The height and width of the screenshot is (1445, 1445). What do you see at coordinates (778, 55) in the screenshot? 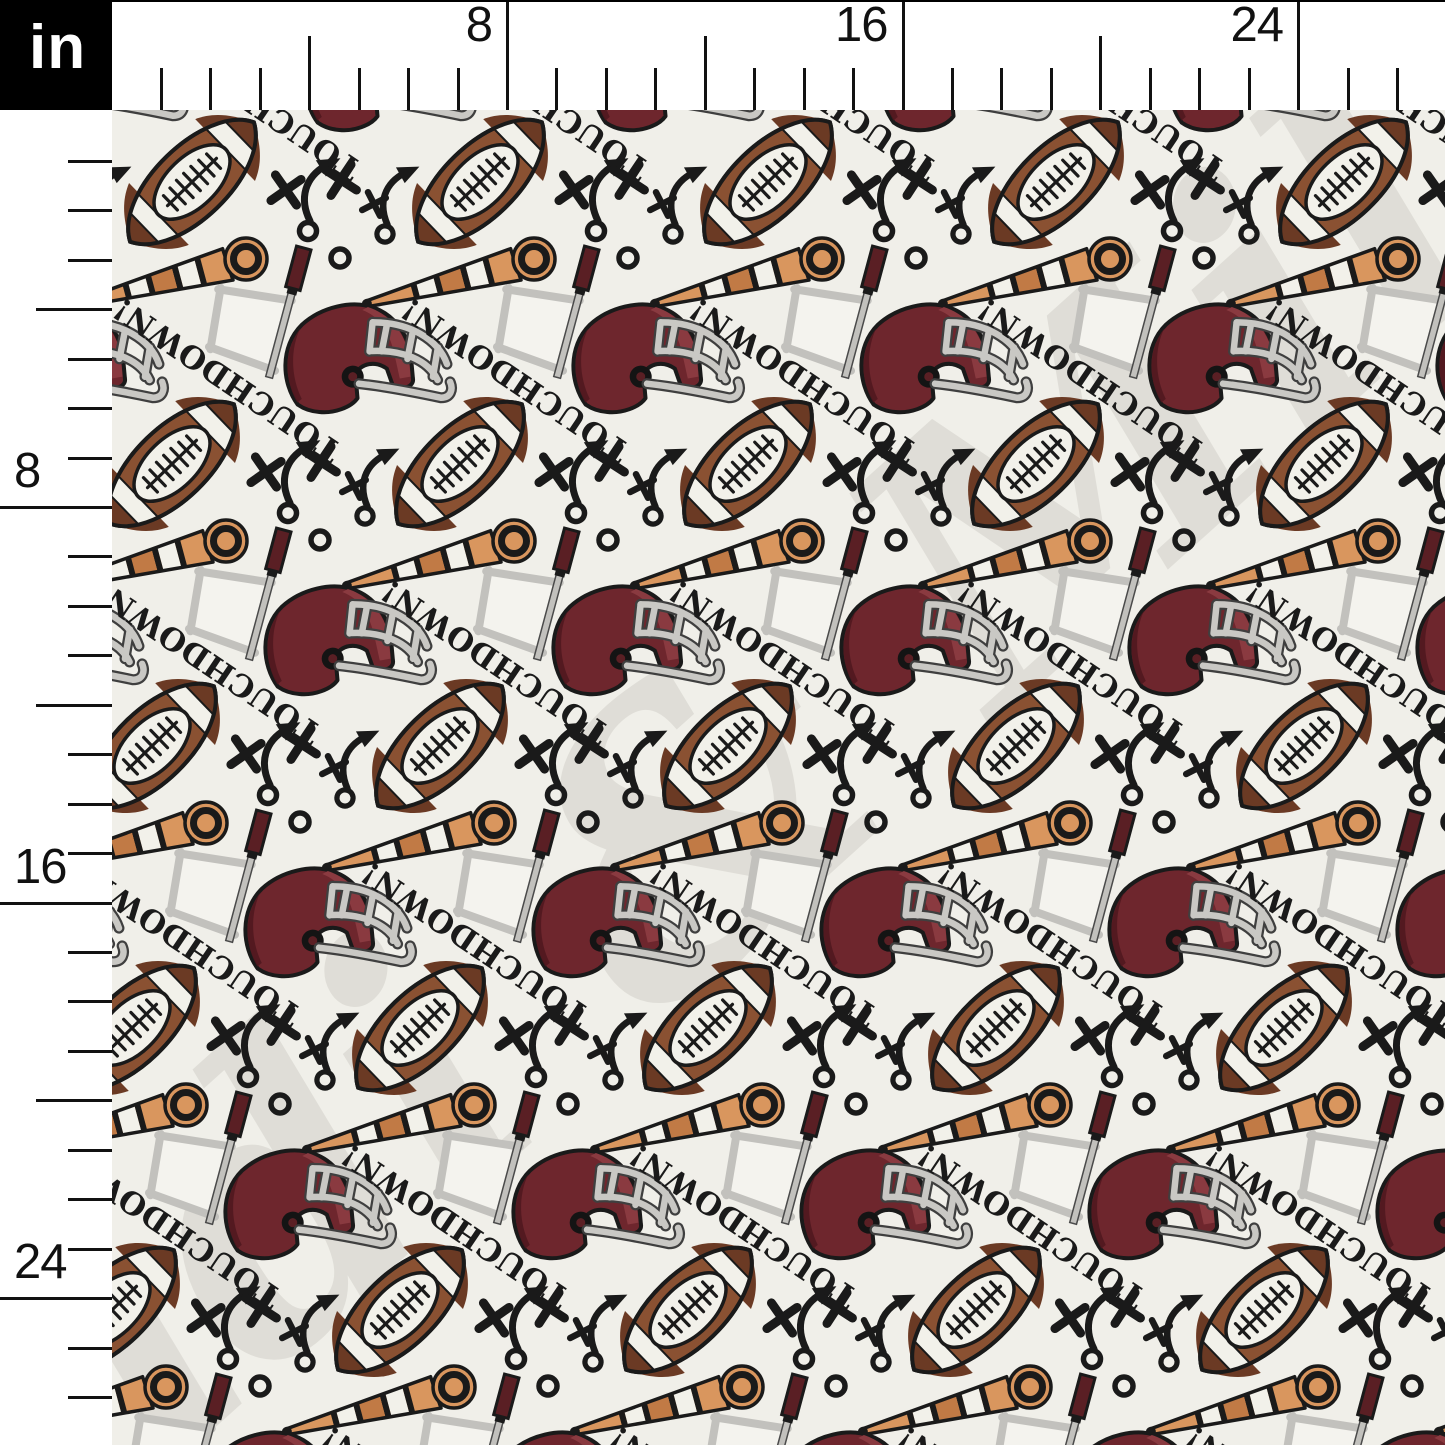
I see `top-inch-ruler: 8 16 24` at bounding box center [778, 55].